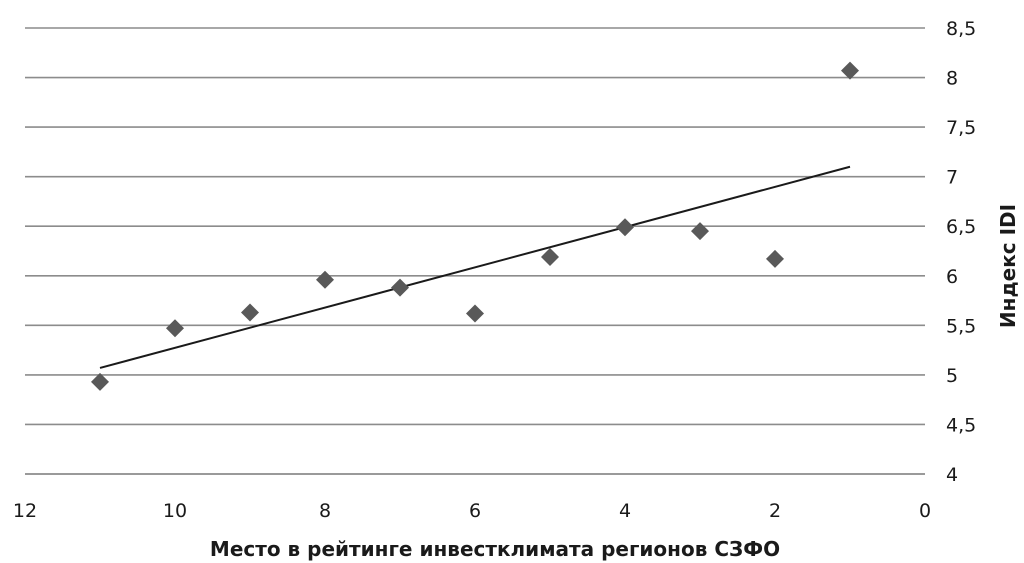 The height and width of the screenshot is (563, 1024). What do you see at coordinates (325, 511) in the screenshot?
I see `x-tick-label: 8` at bounding box center [325, 511].